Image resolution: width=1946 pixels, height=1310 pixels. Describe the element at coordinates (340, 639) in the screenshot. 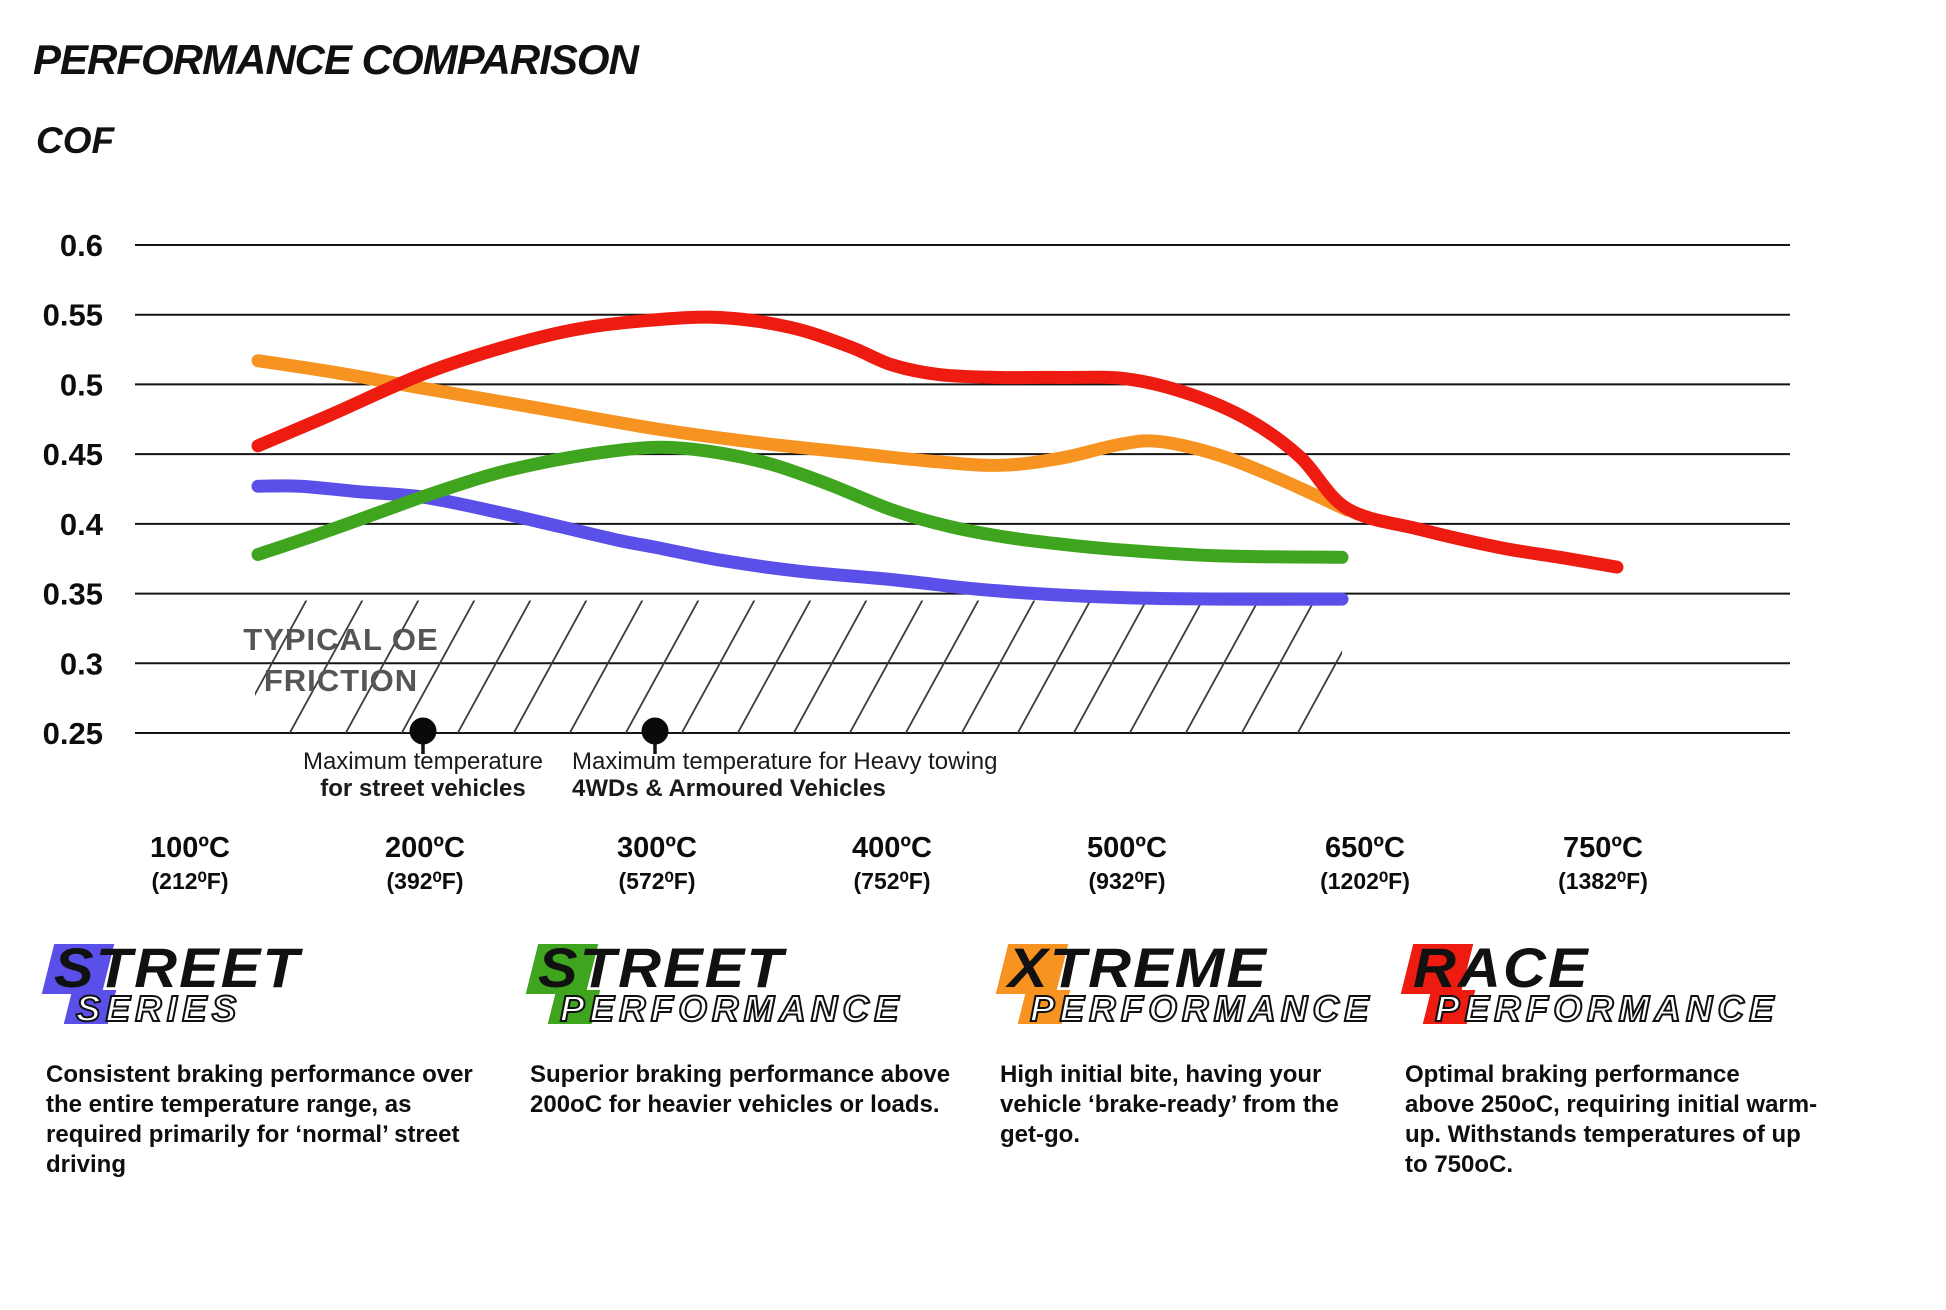

I see `oe-friction-label: TYPICAL OE` at that location.